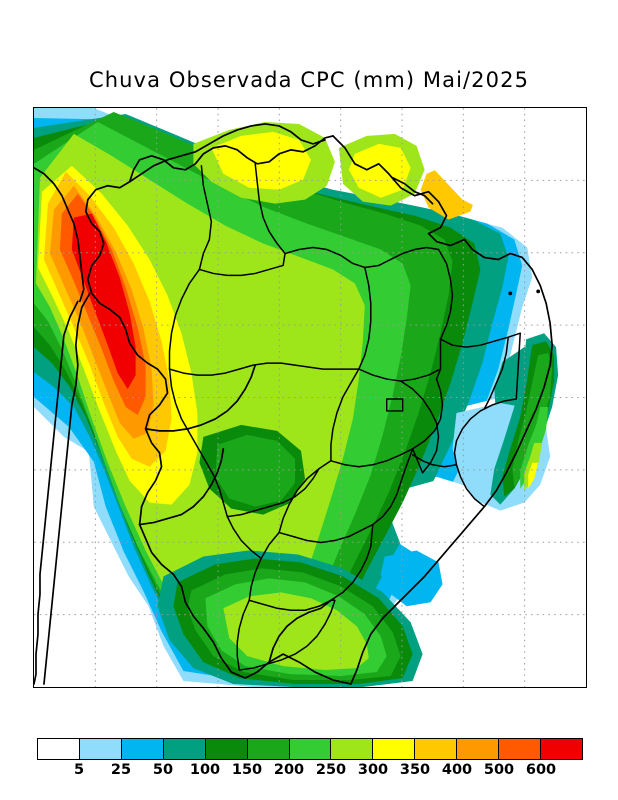 The height and width of the screenshot is (800, 618). Describe the element at coordinates (511, 547) in the screenshot. I see `dry-hole-se-coast` at that location.